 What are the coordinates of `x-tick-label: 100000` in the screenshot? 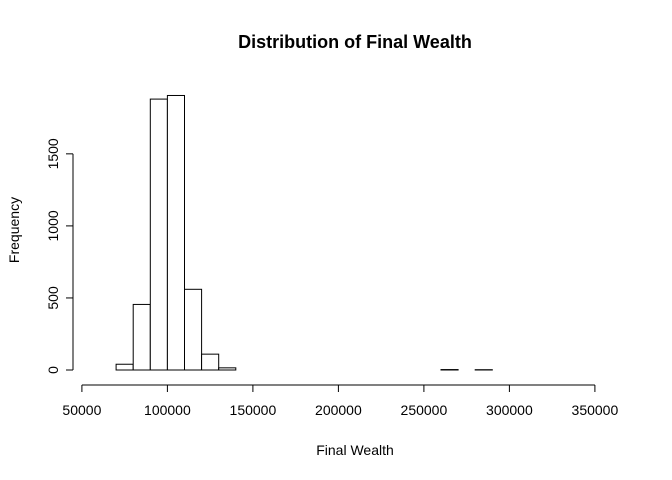 It's located at (167, 410).